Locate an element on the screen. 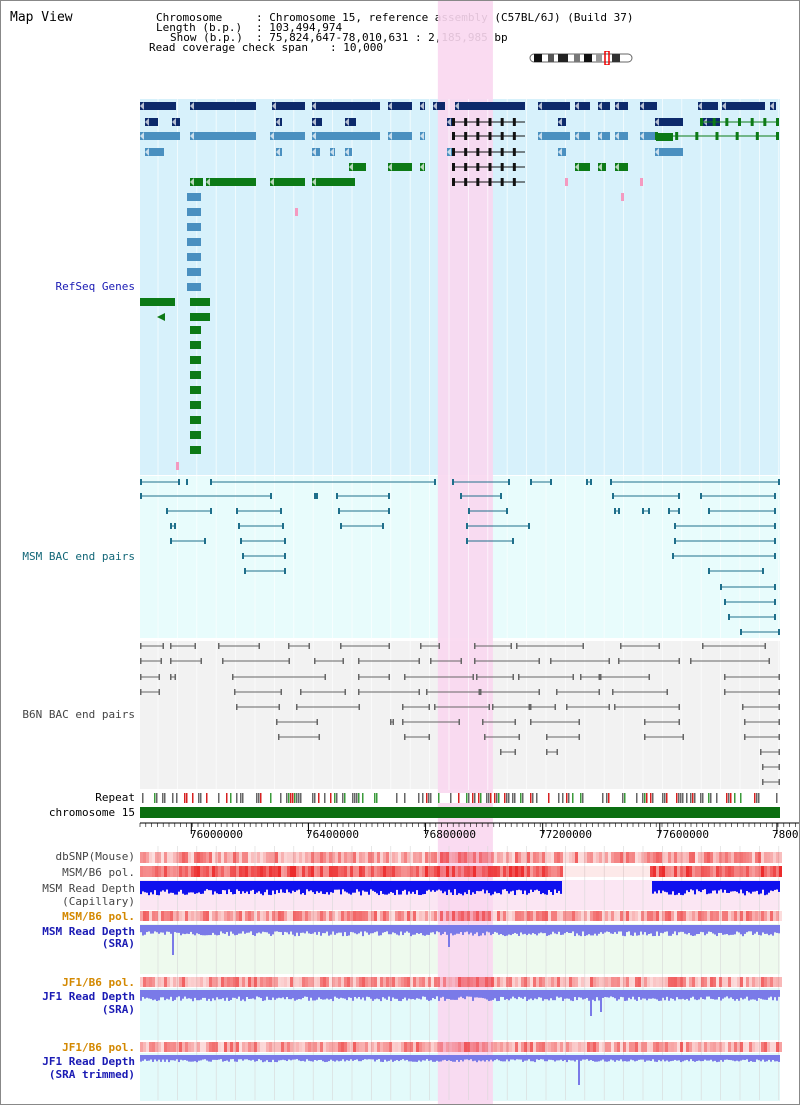 The height and width of the screenshot is (1105, 800). chromosome-ideogram is located at coordinates (582, 58).